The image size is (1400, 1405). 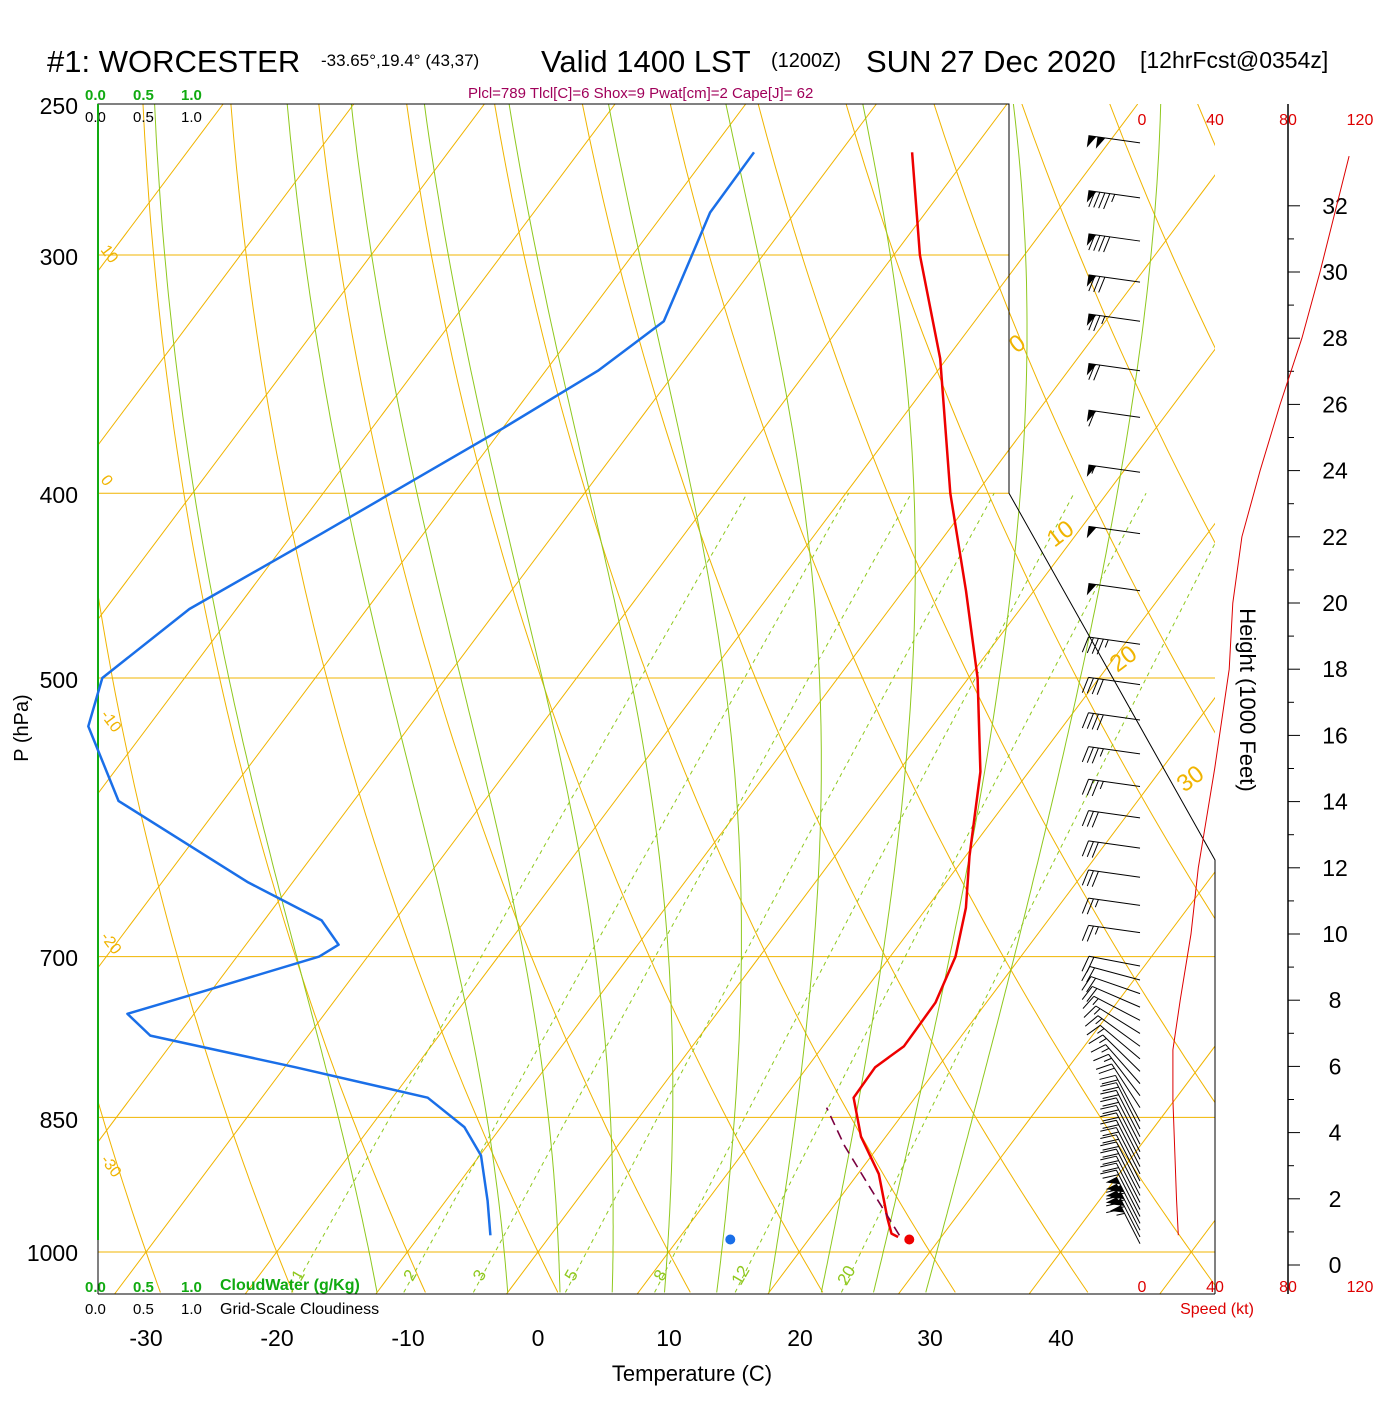 What do you see at coordinates (276, 1338) in the screenshot?
I see `t-tick-label: -20` at bounding box center [276, 1338].